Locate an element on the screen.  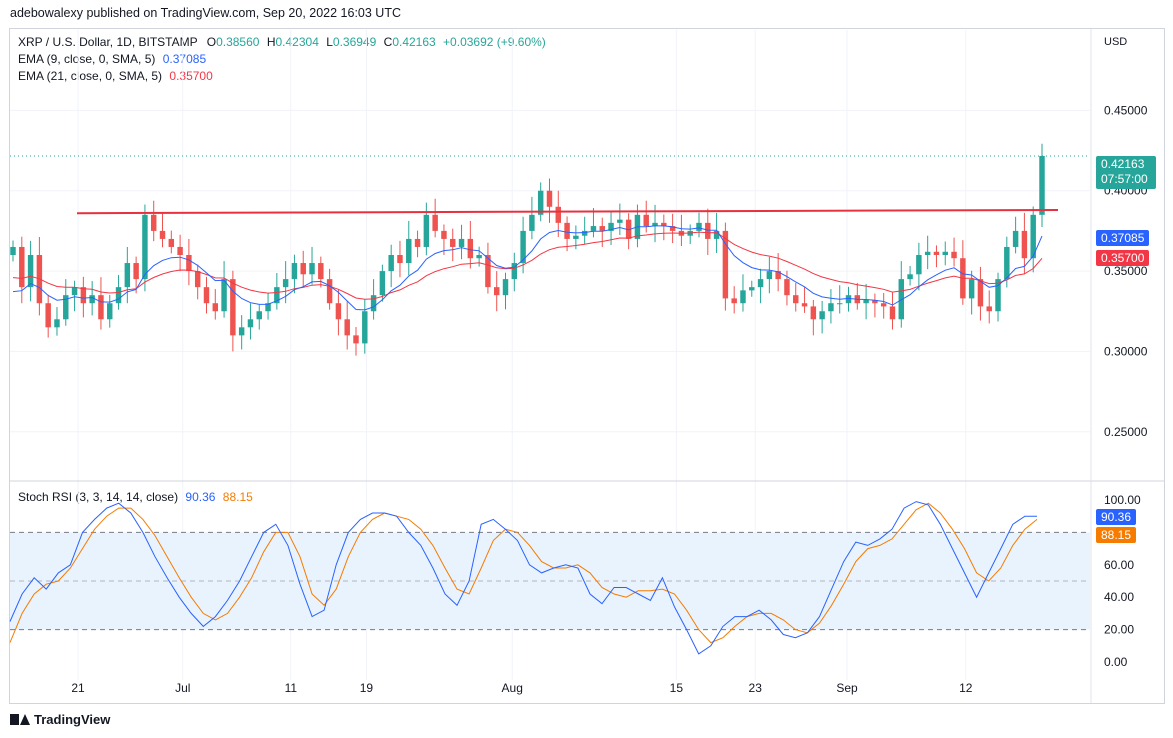
currency-label: USD is located at coordinates (1115, 42).